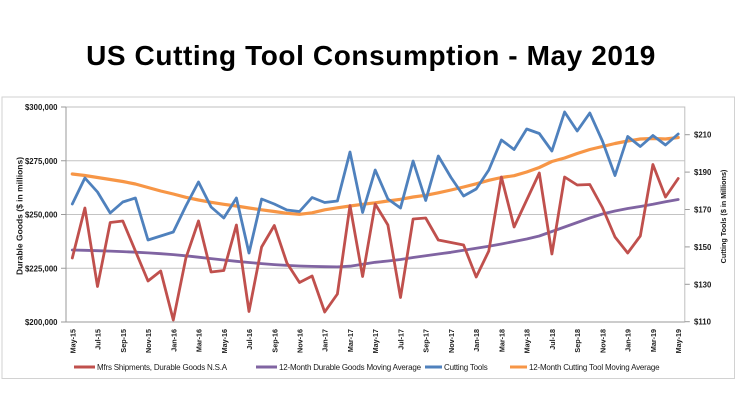 The image size is (736, 419). Describe the element at coordinates (350, 340) in the screenshot. I see `svg-text: Mar-17` at that location.